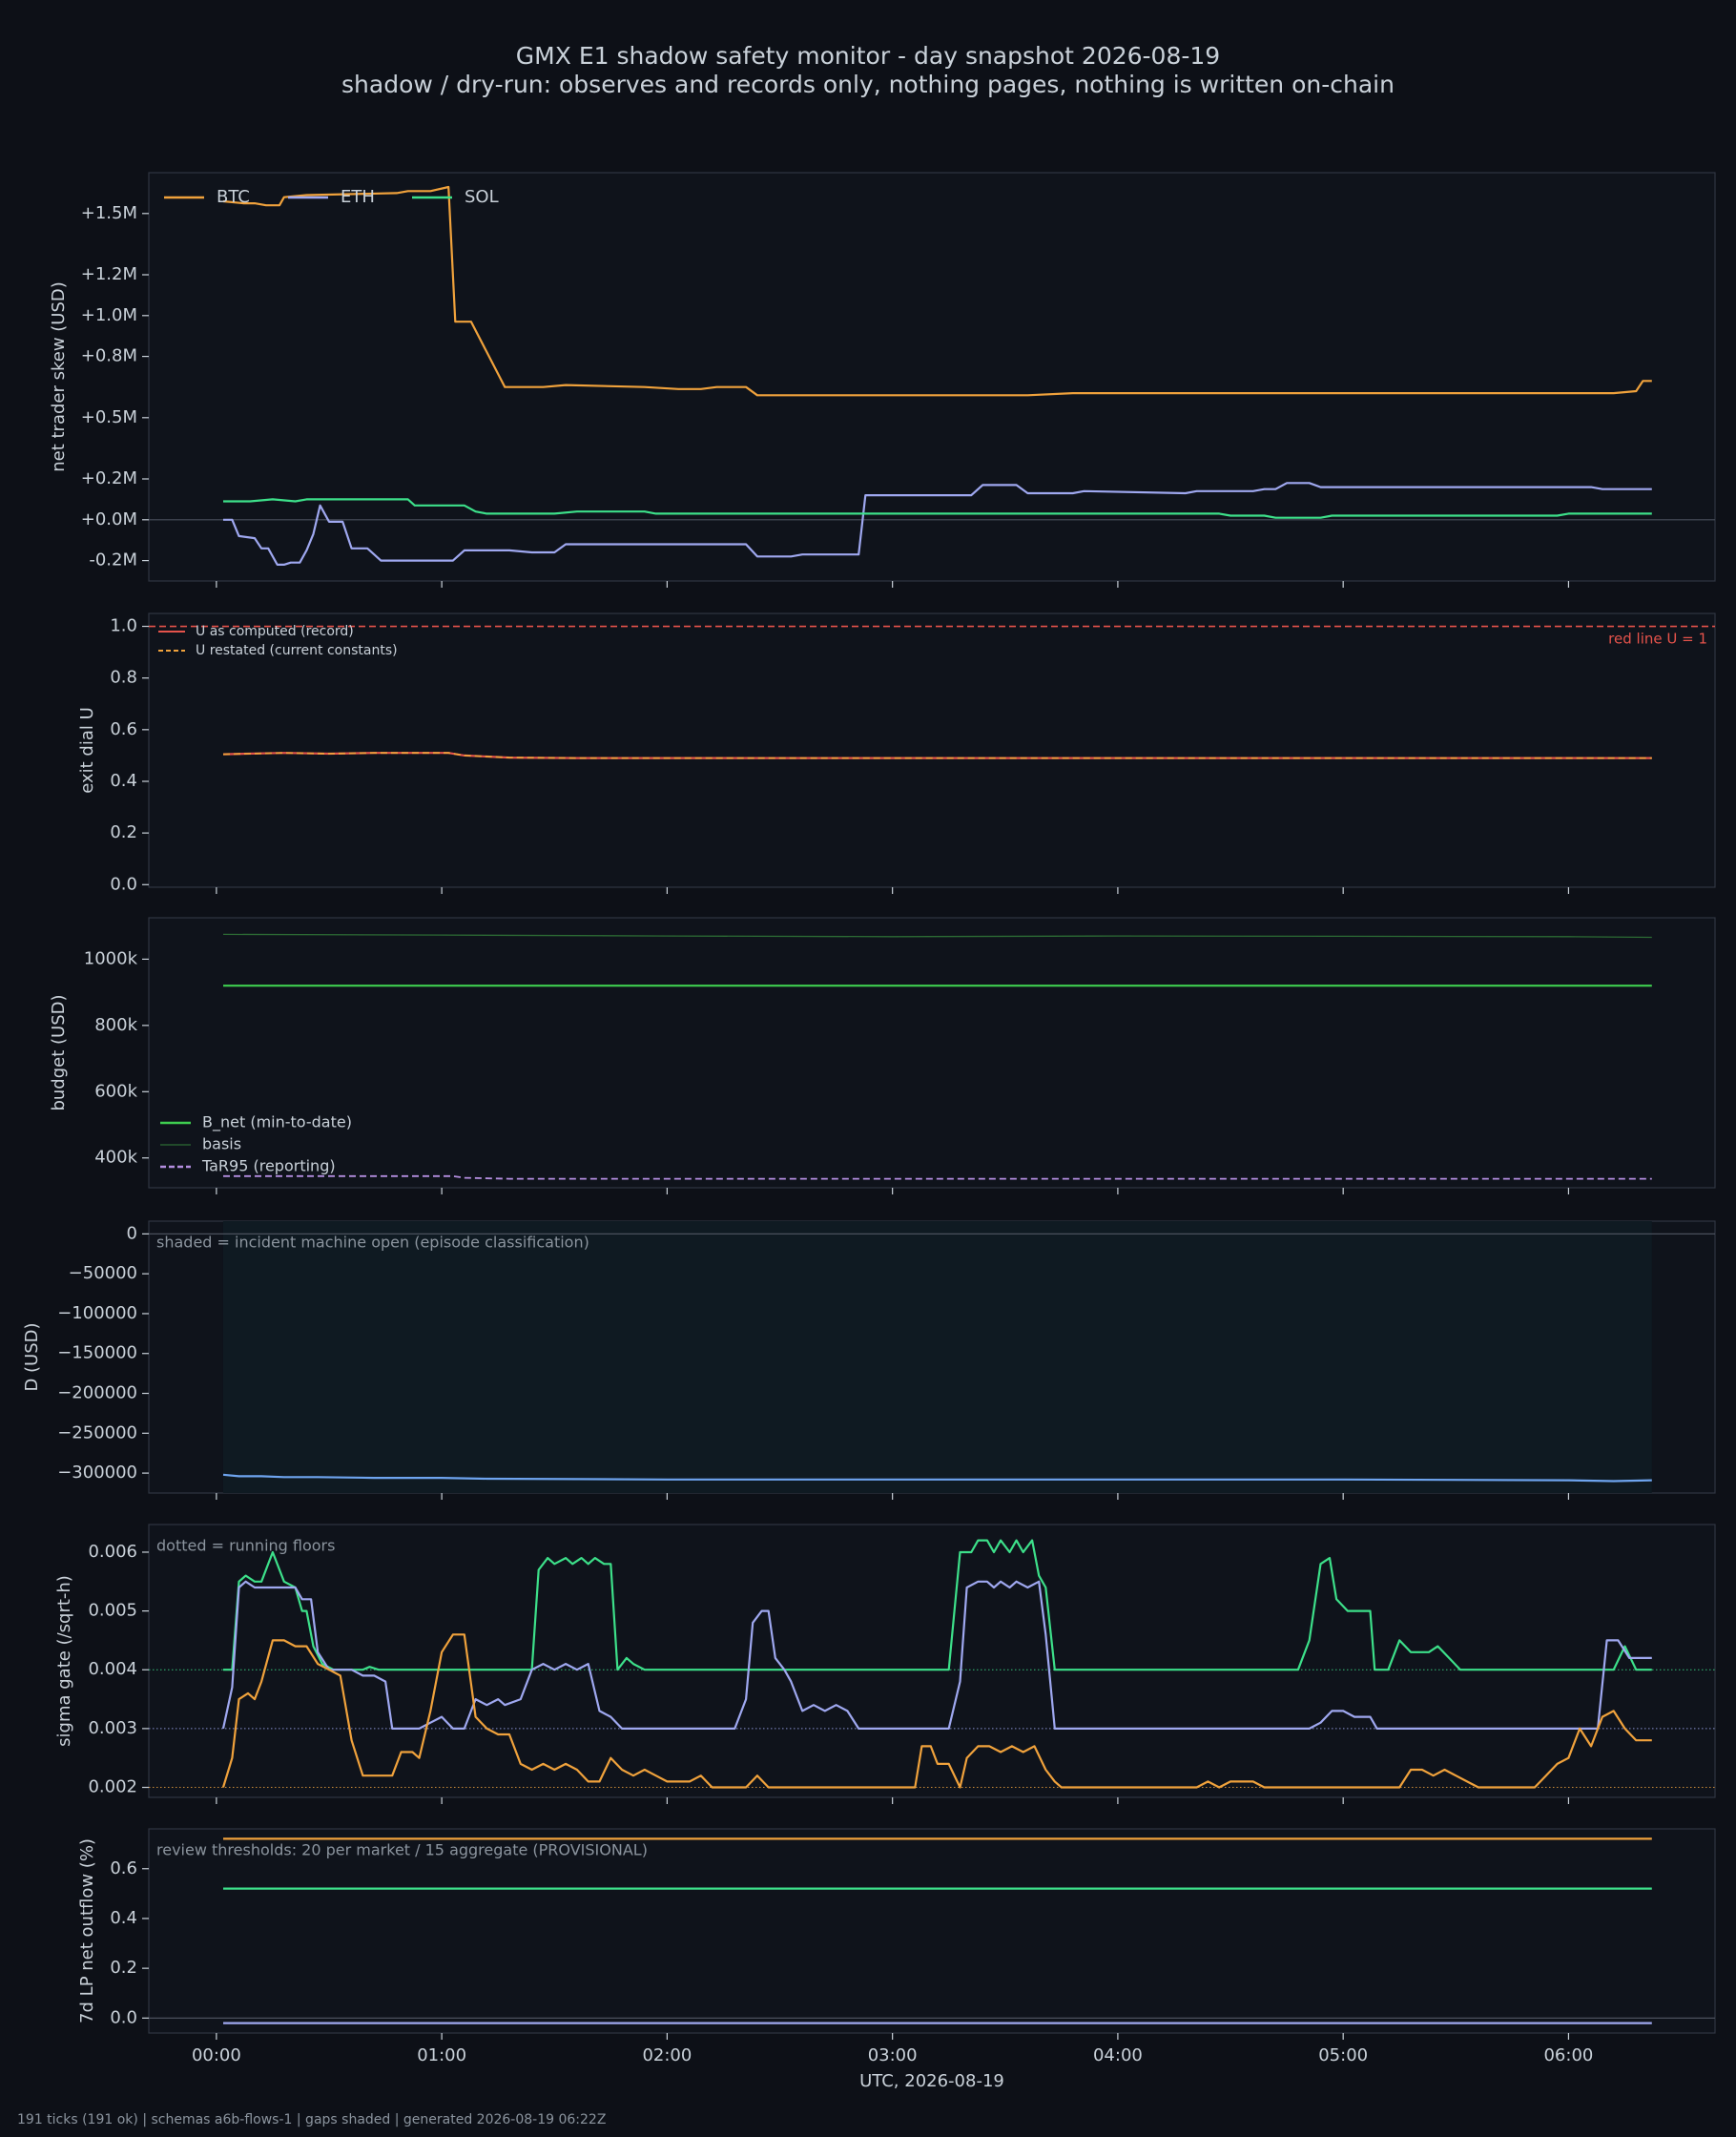 Image resolution: width=1736 pixels, height=2137 pixels. What do you see at coordinates (115, 1025) in the screenshot?
I see `y-tick-label: 800k` at bounding box center [115, 1025].